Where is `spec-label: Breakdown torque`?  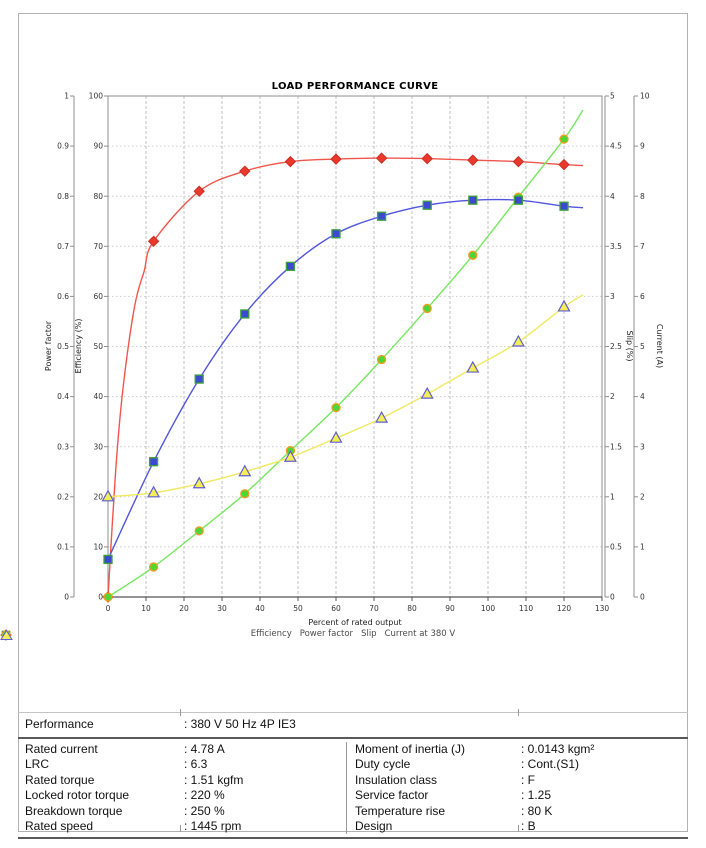 spec-label: Breakdown torque is located at coordinates (74, 810).